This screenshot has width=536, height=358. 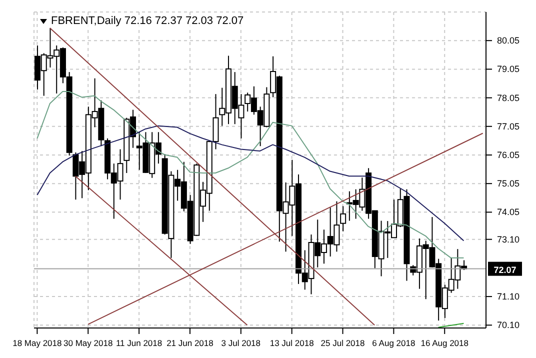 I want to click on chart-title: FBRENT,Daily 72.16 72.37 72.03 72.07, so click(x=147, y=21).